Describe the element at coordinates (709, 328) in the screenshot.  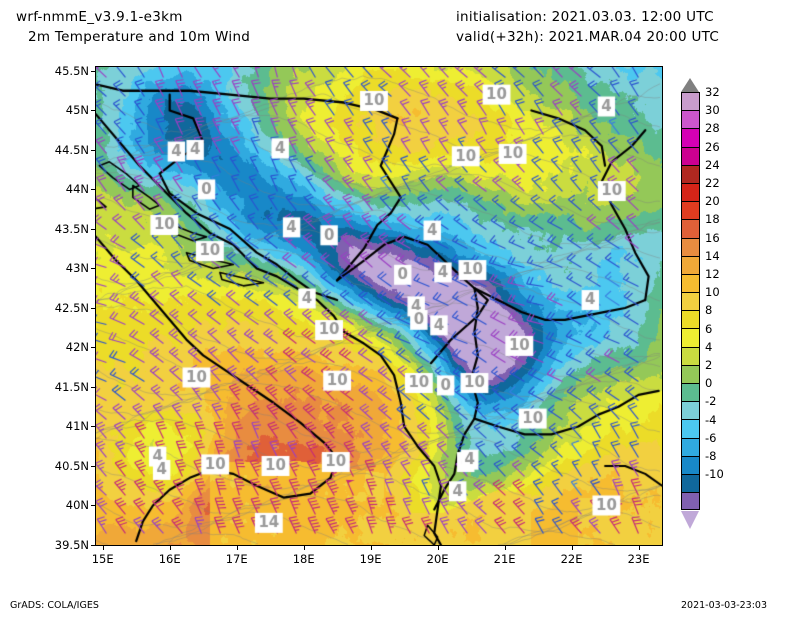
I see `colorbar-tick-label: 6` at that location.